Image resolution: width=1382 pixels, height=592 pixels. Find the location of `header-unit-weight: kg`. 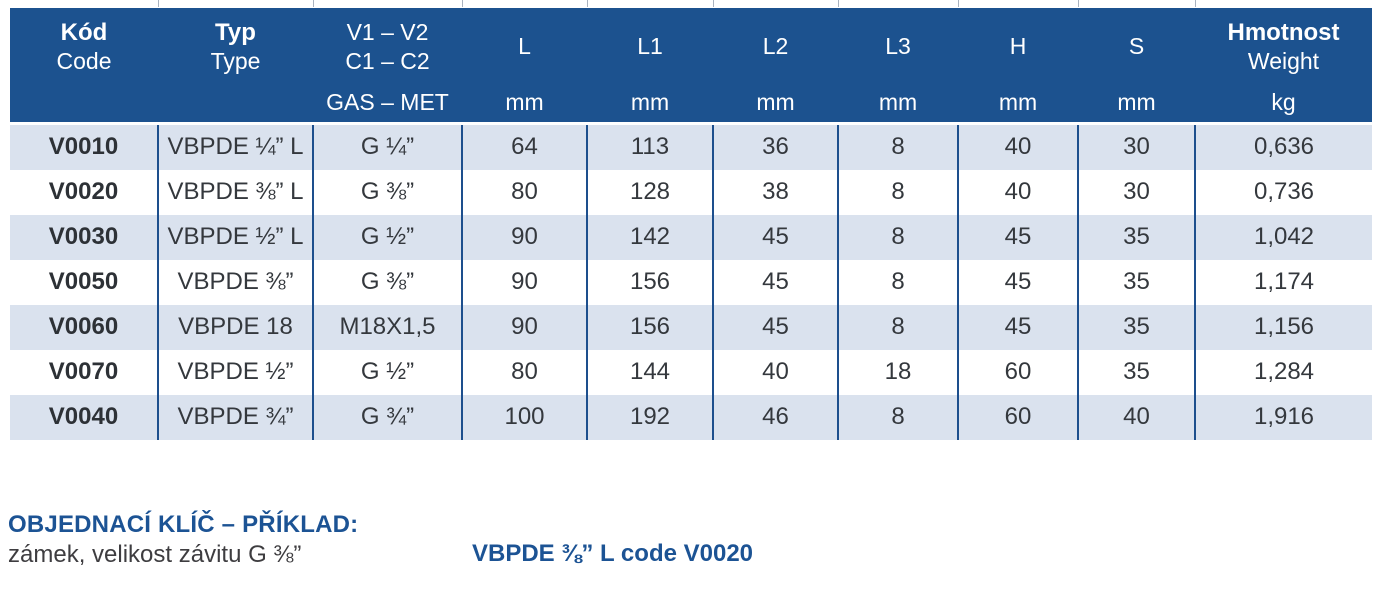

header-unit-weight: kg is located at coordinates (1283, 105).